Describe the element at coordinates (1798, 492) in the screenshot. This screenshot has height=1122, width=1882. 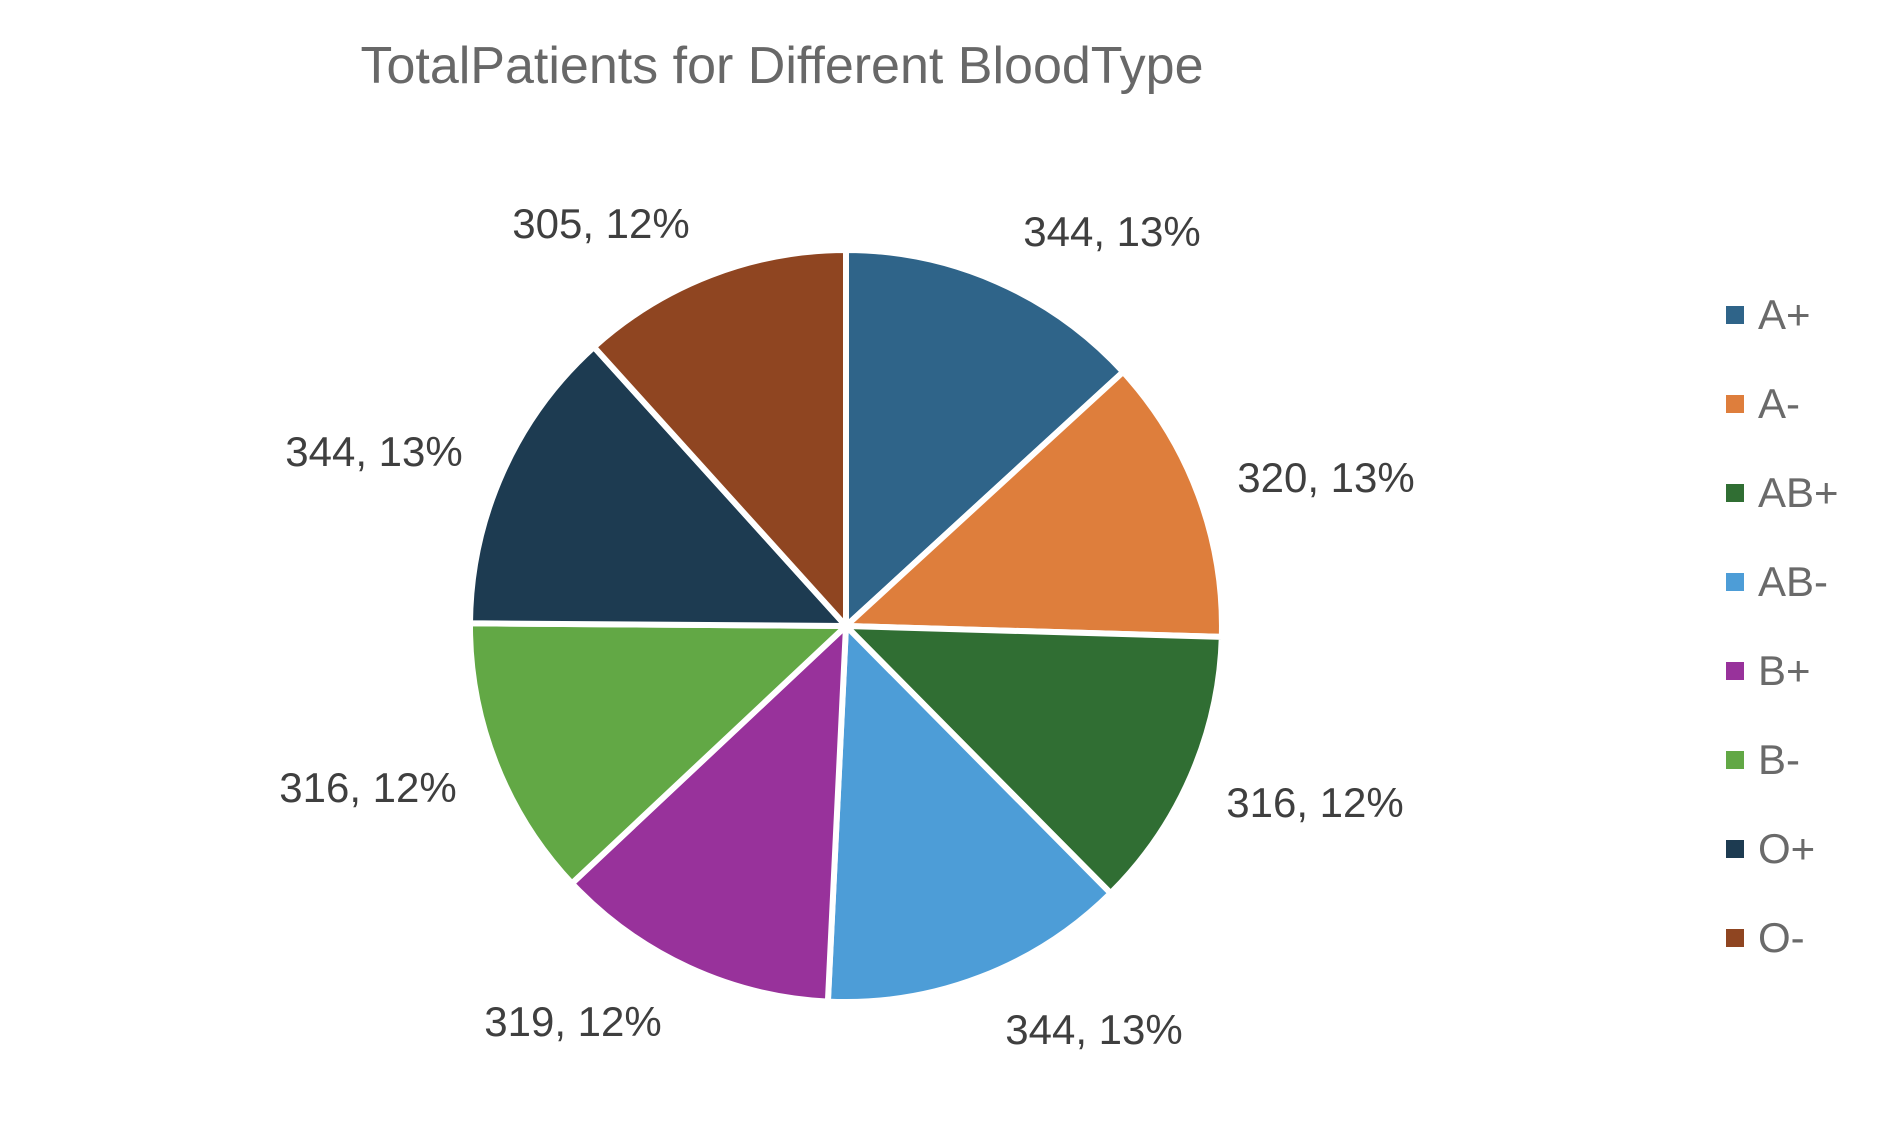
I see `legend-label-ab-plus: AB+` at that location.